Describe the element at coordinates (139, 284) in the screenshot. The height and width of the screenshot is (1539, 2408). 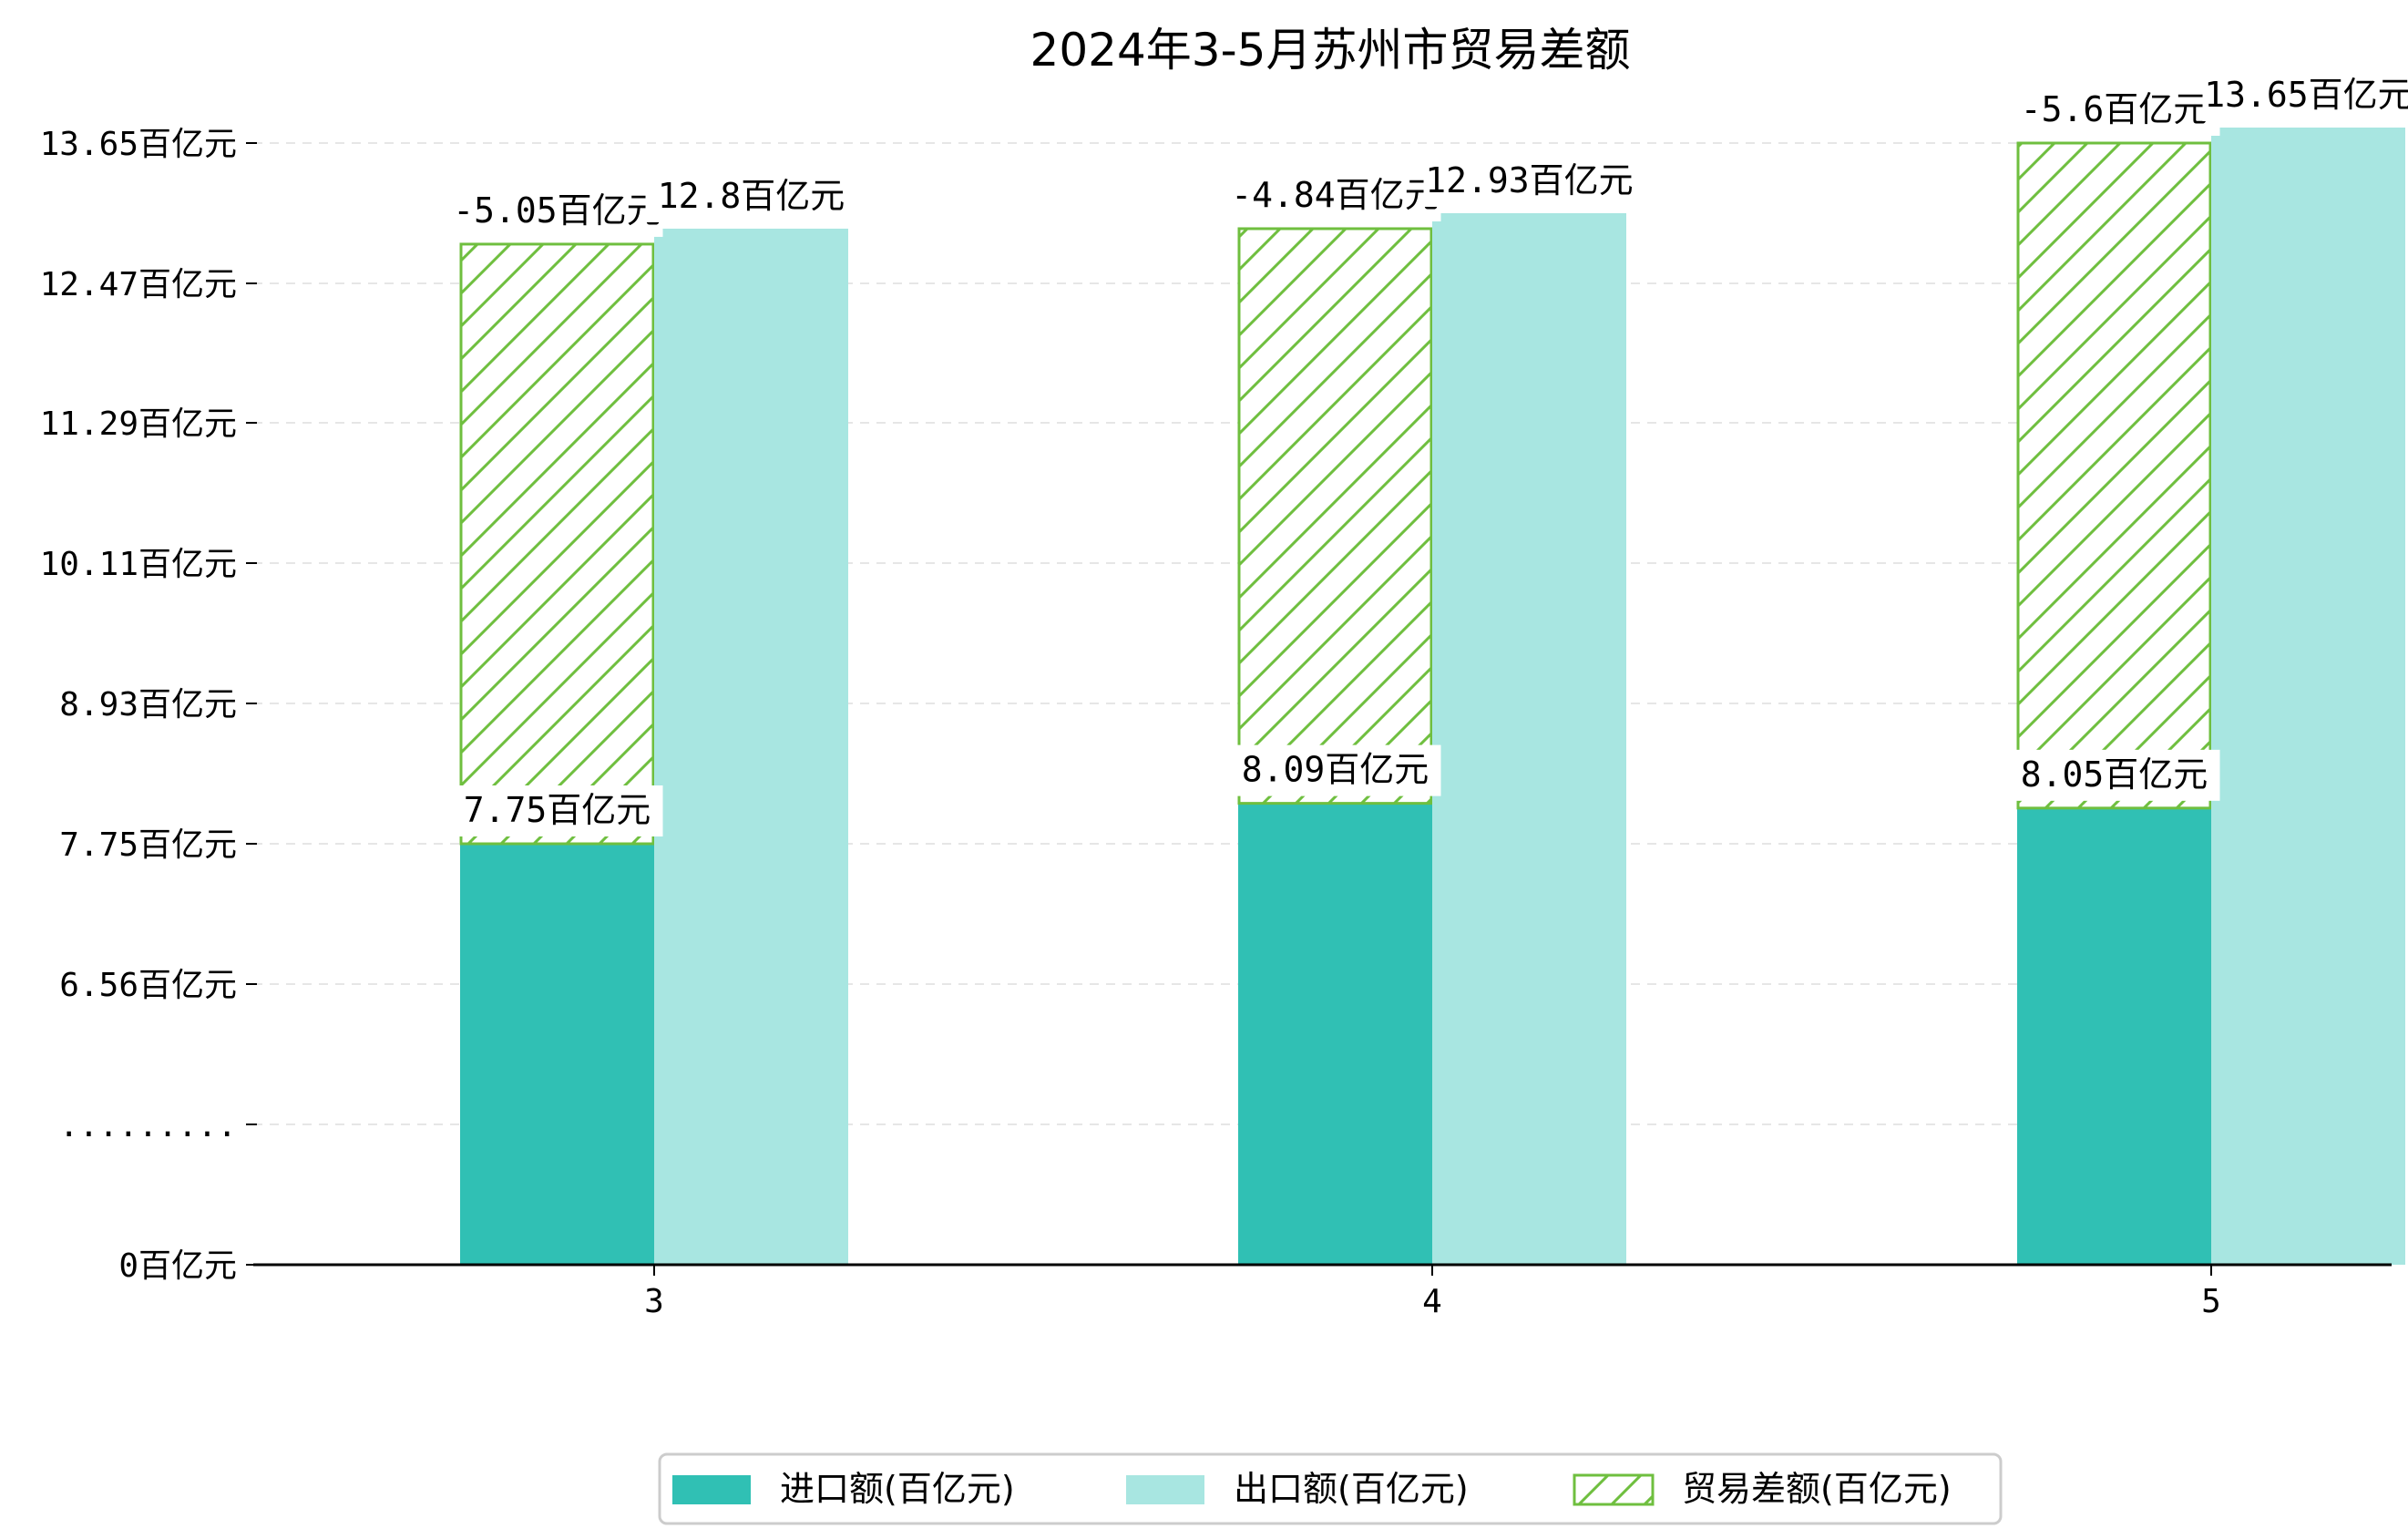
I see `y-tick-label: 12.47百亿元` at that location.